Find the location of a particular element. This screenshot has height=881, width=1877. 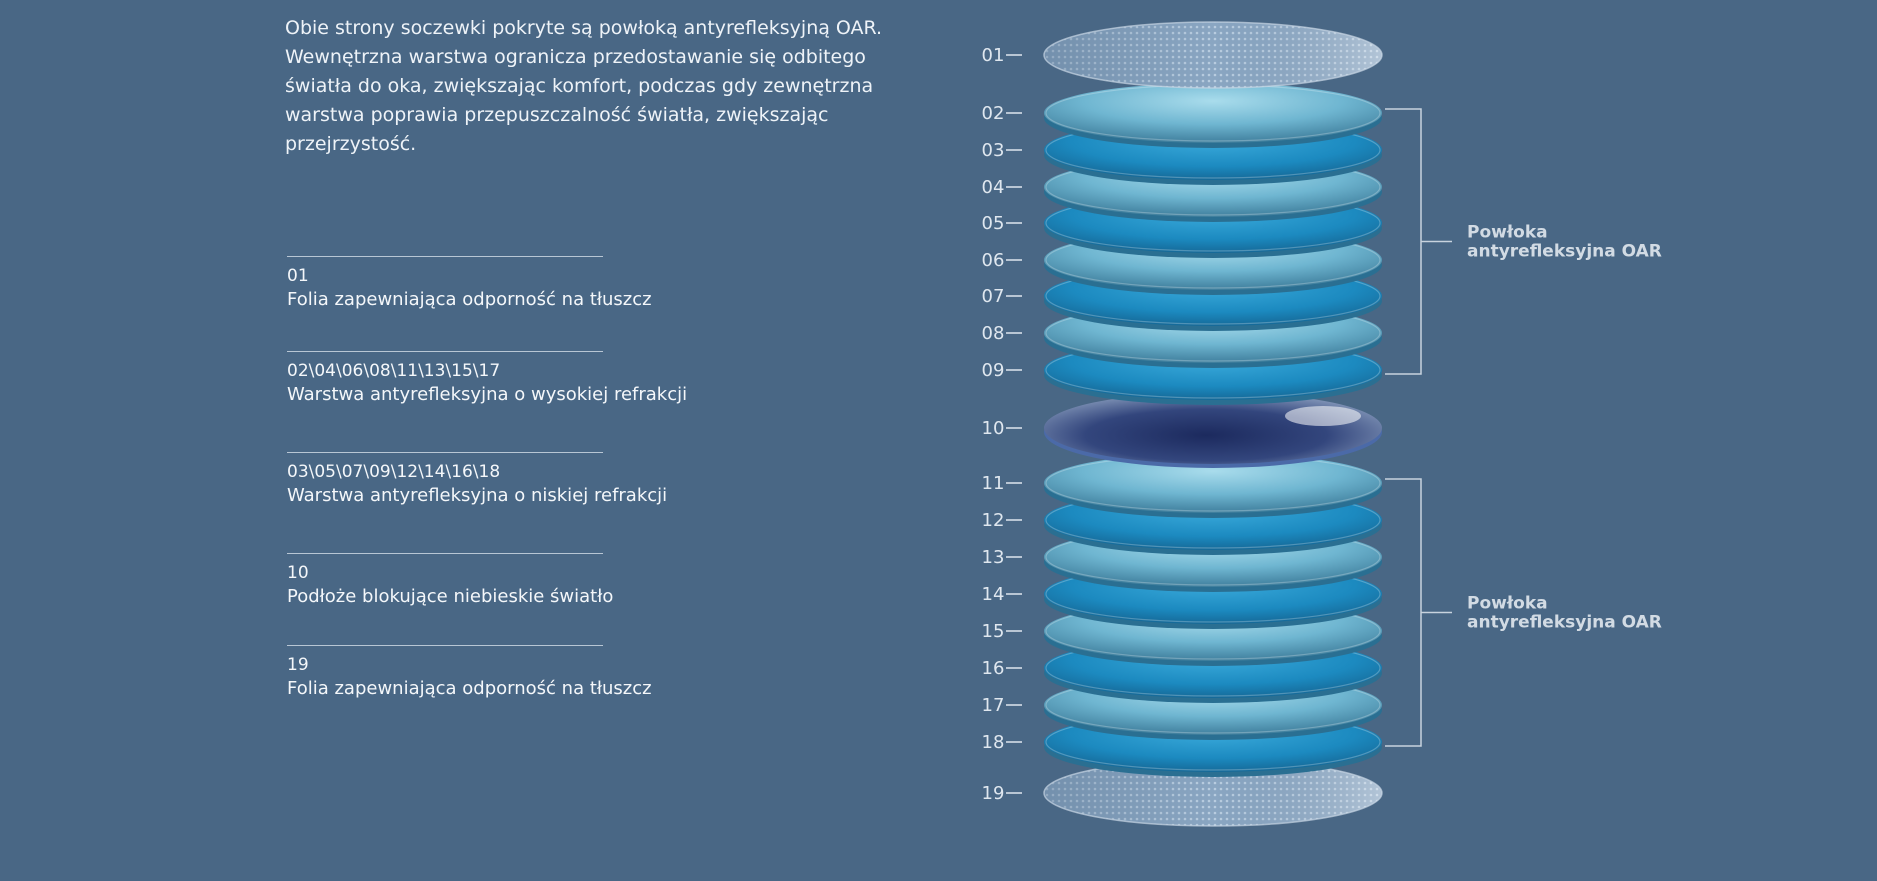

film-rim is located at coordinates (1213, 55).